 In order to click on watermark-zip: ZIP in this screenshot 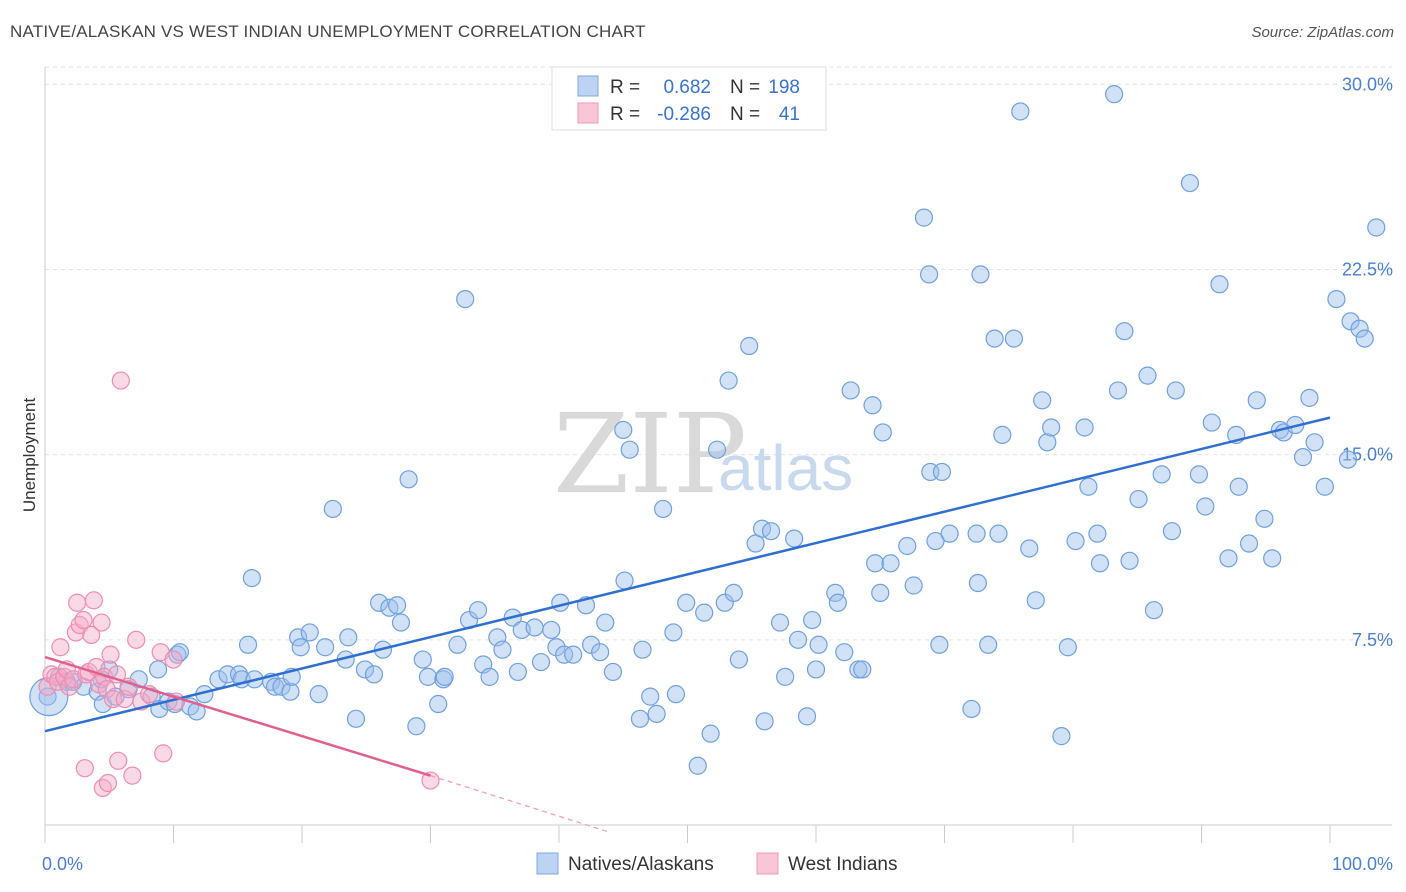, I will do `click(650, 454)`.